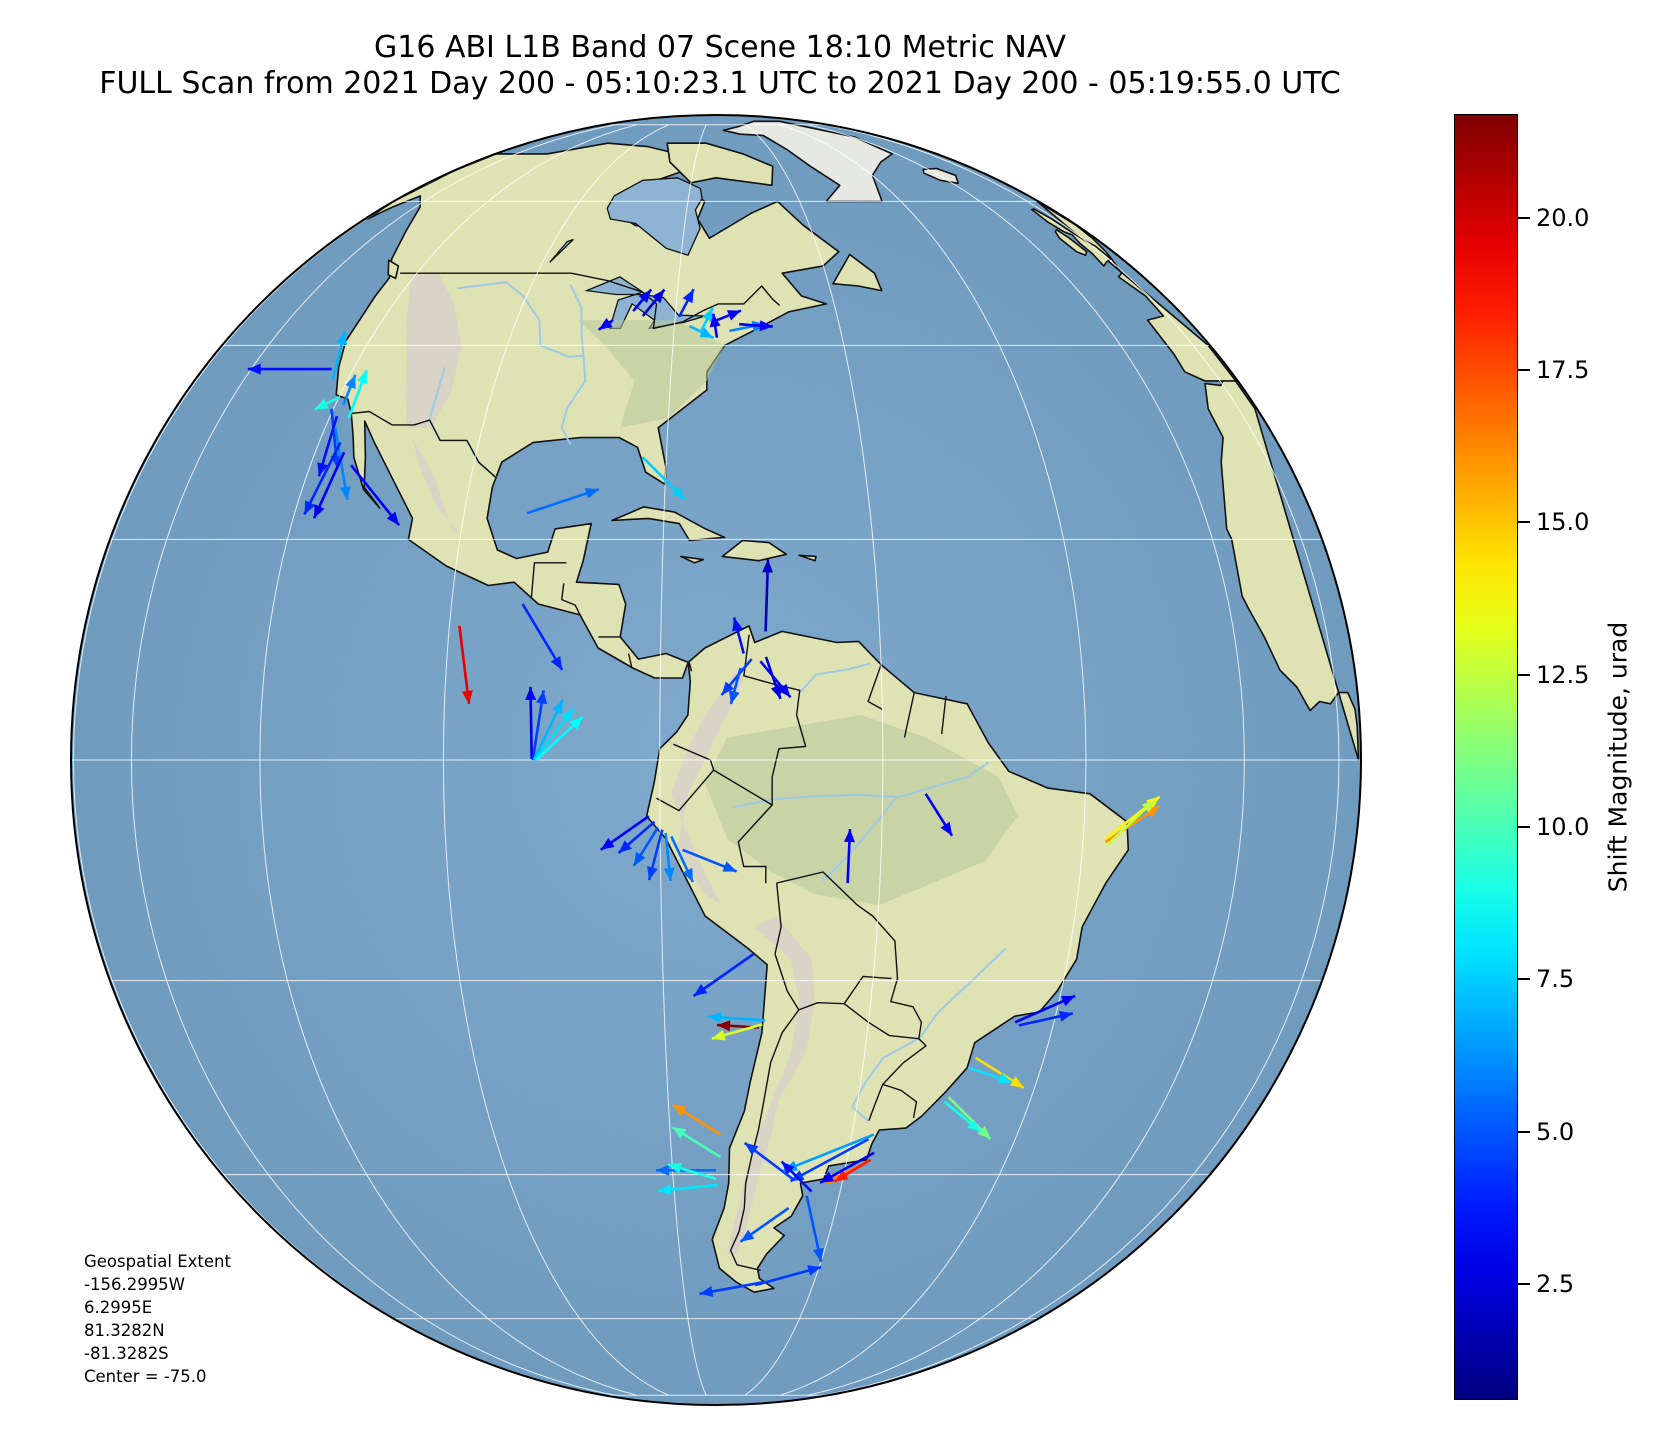  Describe the element at coordinates (906, 1008) in the screenshot. I see `border-paraguay-brazil` at that location.